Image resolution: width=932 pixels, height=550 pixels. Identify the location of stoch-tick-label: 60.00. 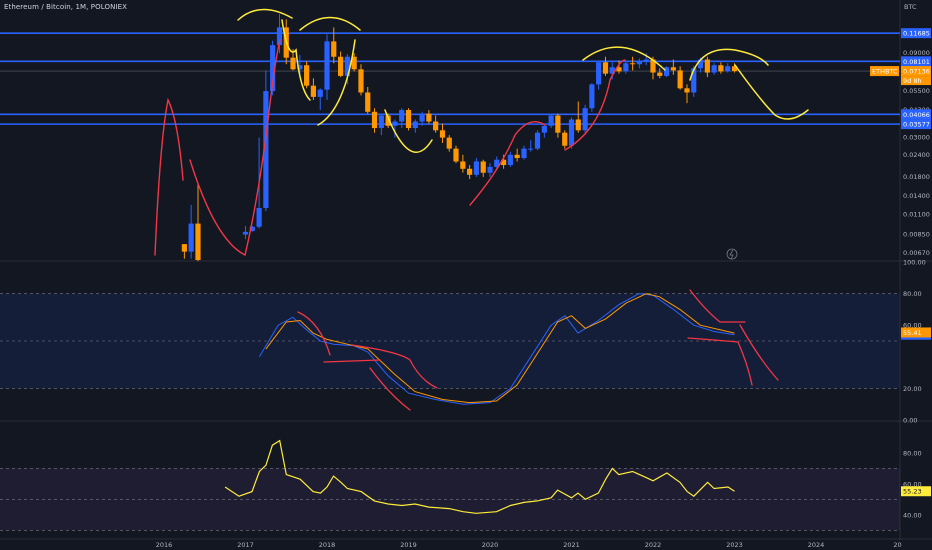
(912, 326).